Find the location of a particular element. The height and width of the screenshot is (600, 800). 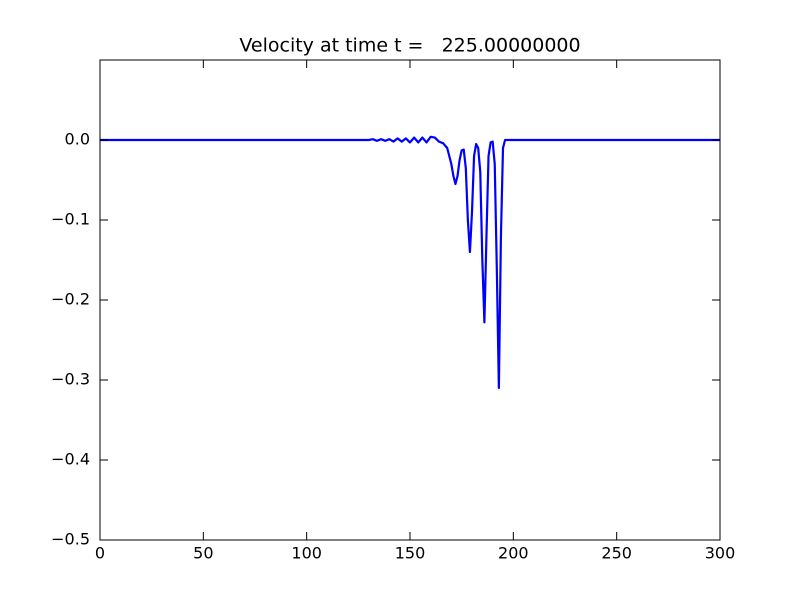

y-tick-label: −0.5 is located at coordinates (70, 539).